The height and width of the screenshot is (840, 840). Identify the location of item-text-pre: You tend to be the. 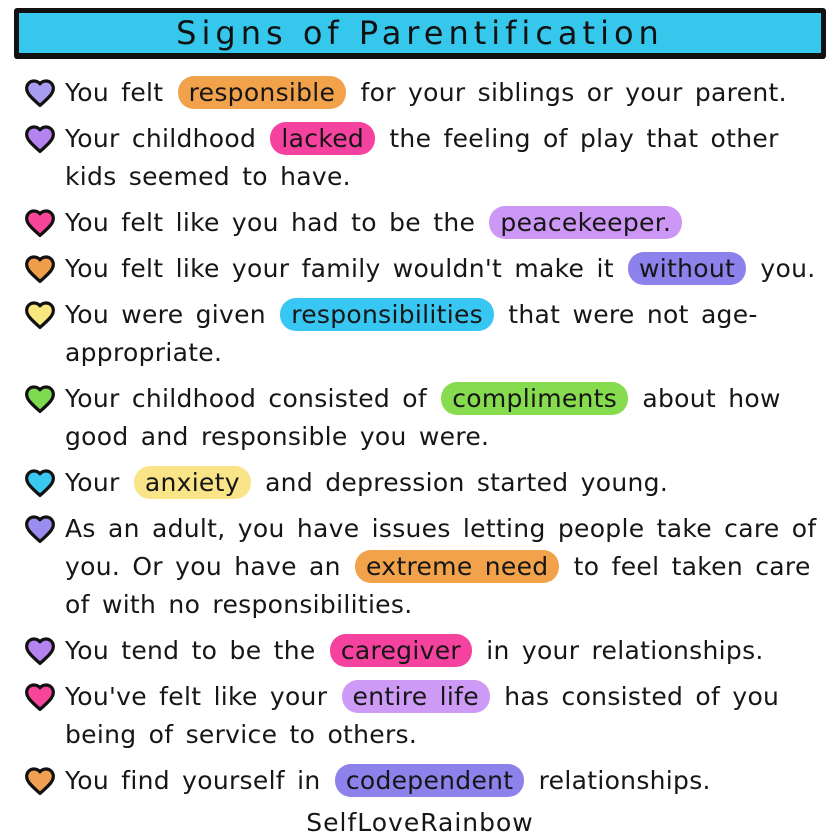
(190, 650).